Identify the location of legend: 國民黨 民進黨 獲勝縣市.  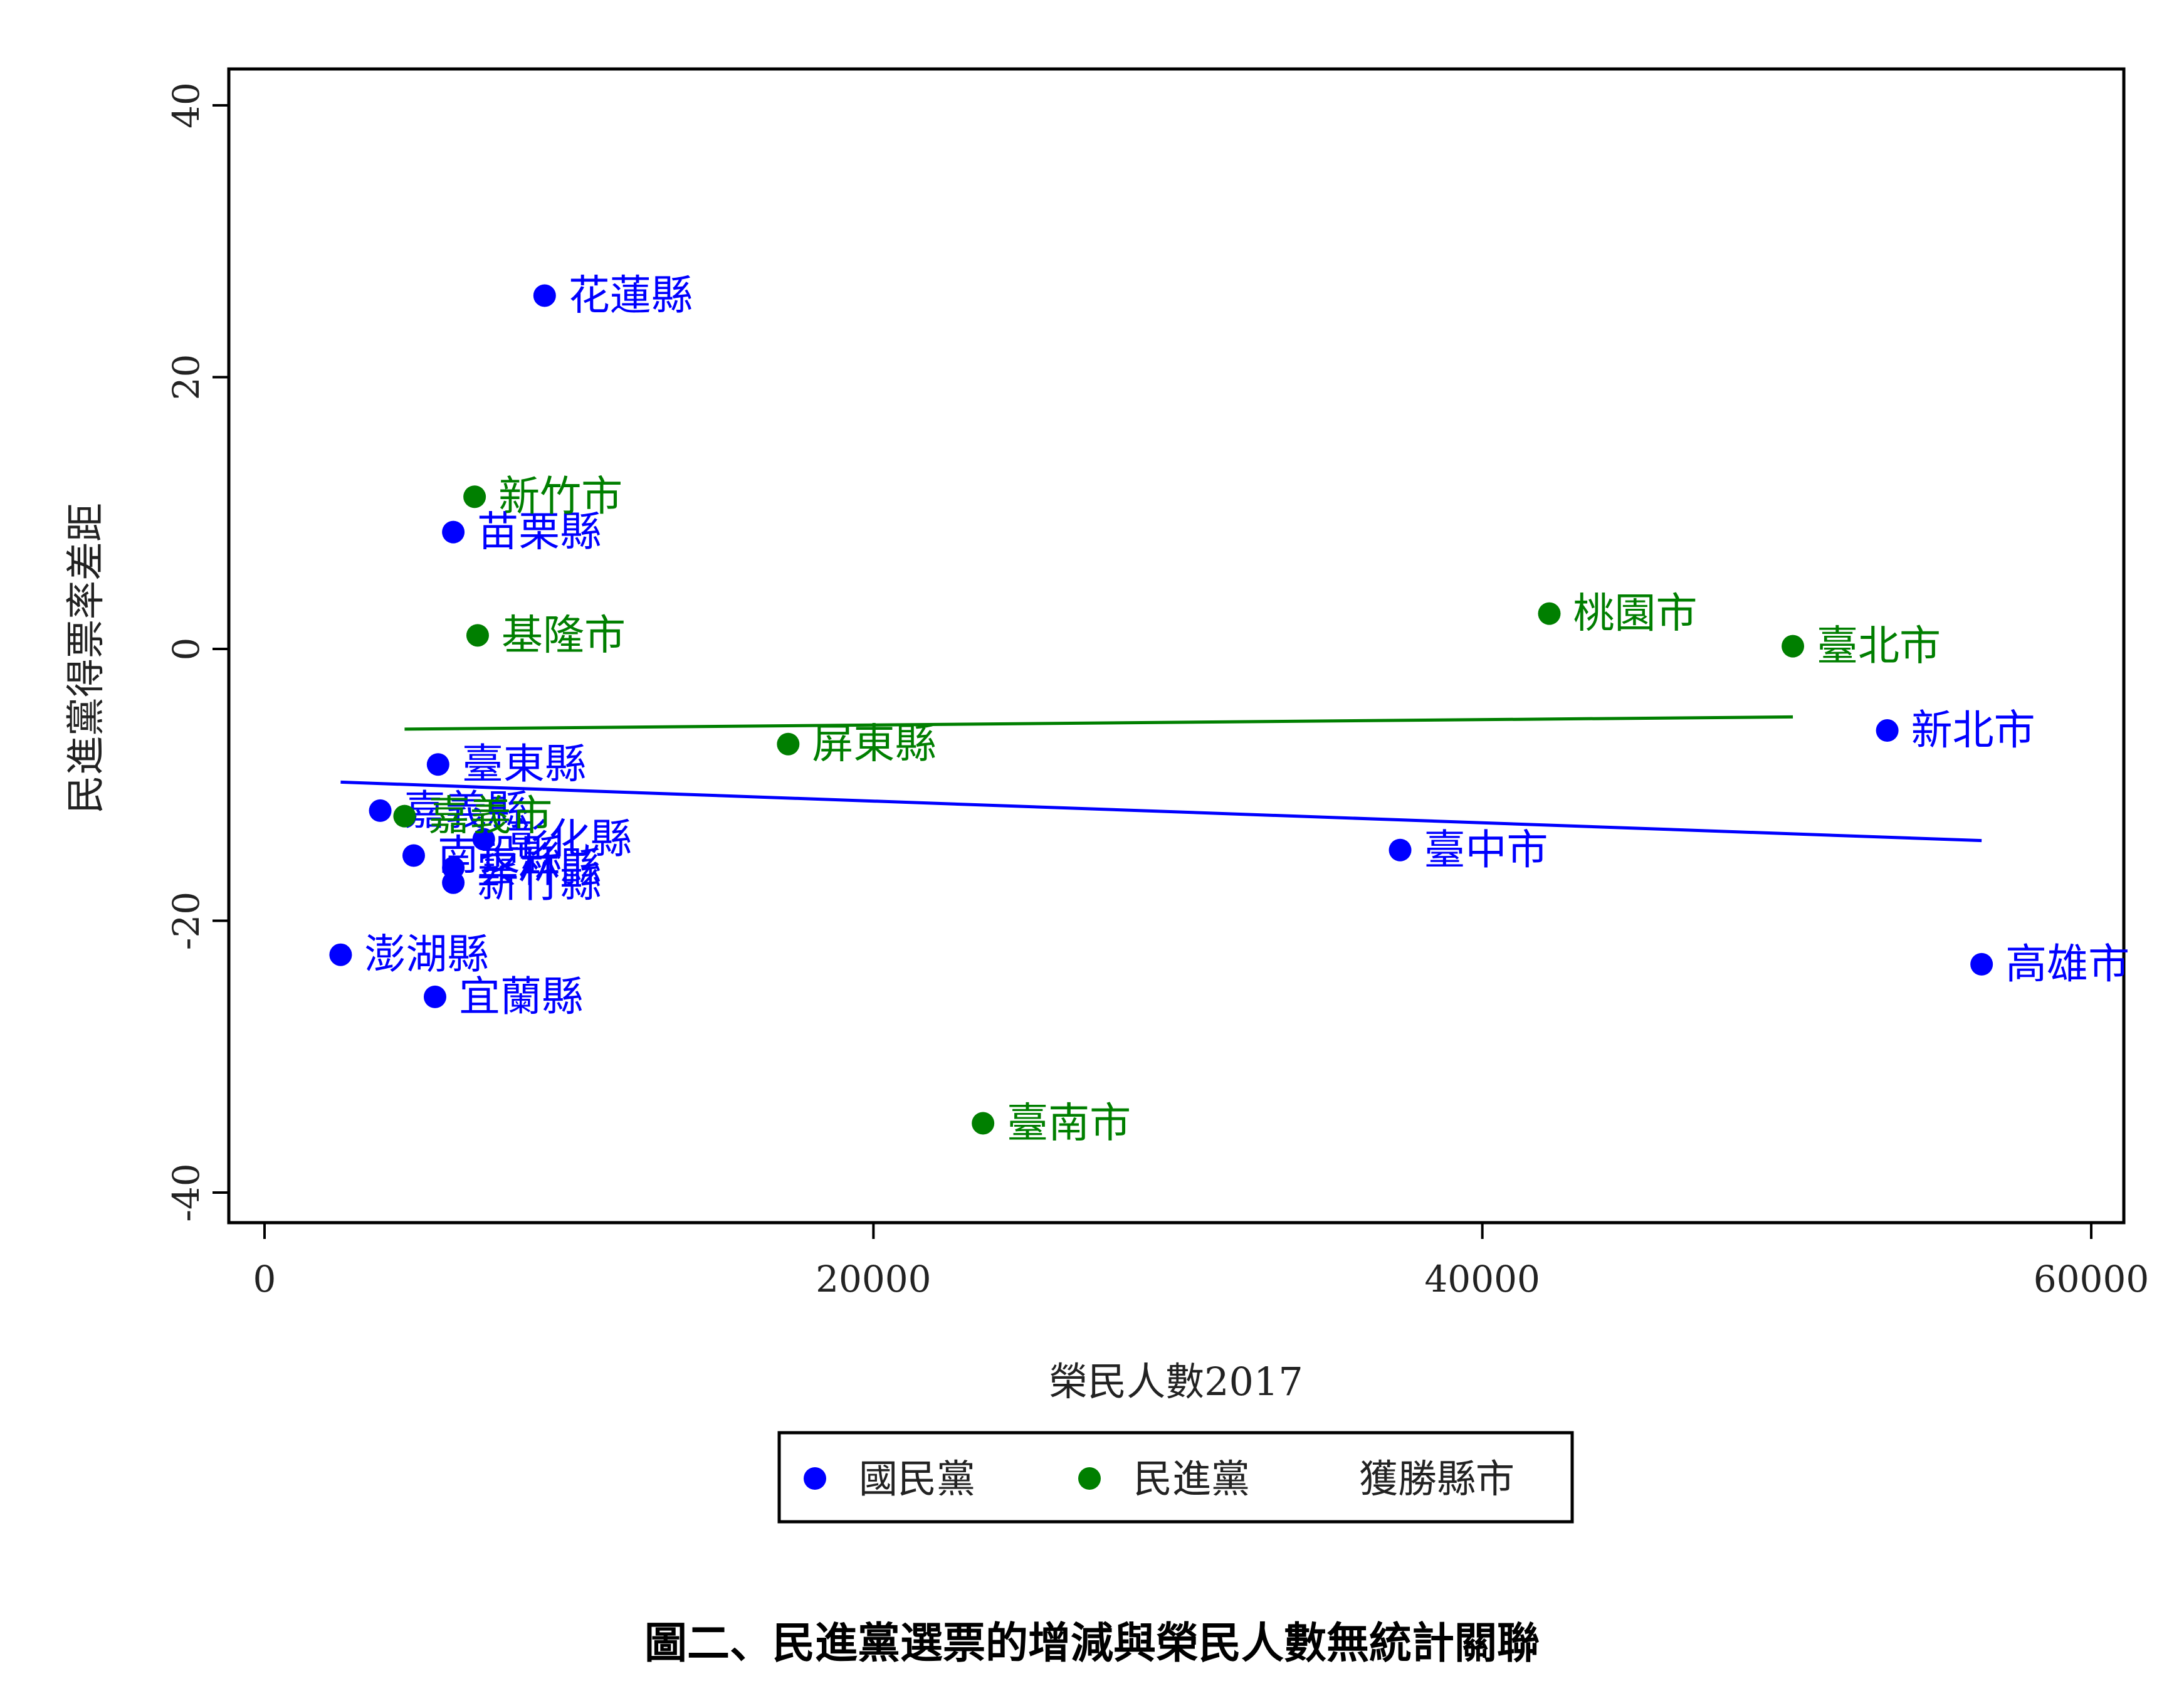
(1175, 1477).